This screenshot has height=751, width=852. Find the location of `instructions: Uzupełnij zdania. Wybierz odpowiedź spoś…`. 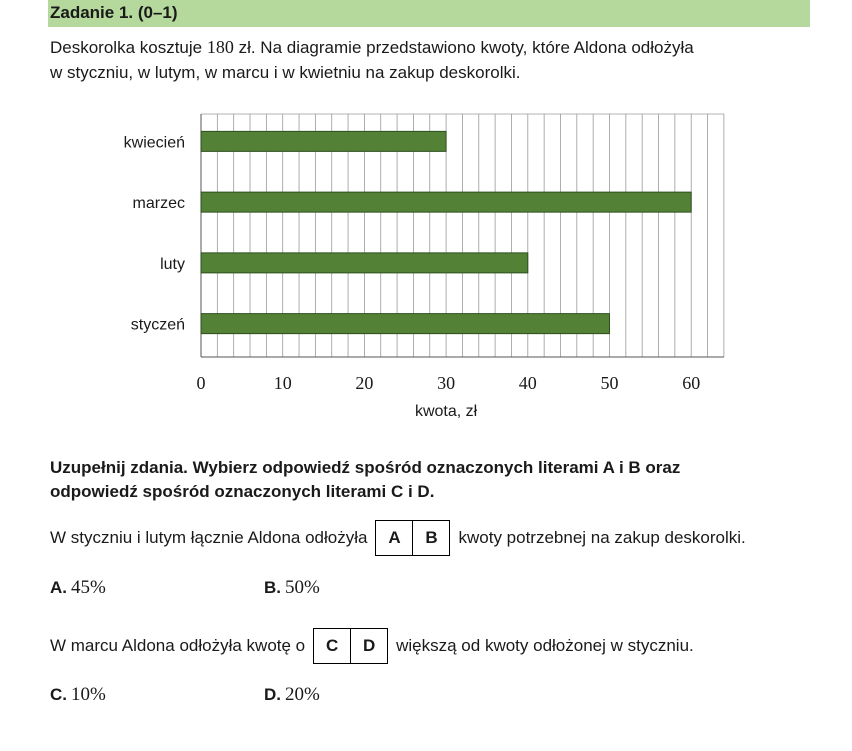

instructions: Uzupełnij zdania. Wybierz odpowiedź spoś… is located at coordinates (430, 480).